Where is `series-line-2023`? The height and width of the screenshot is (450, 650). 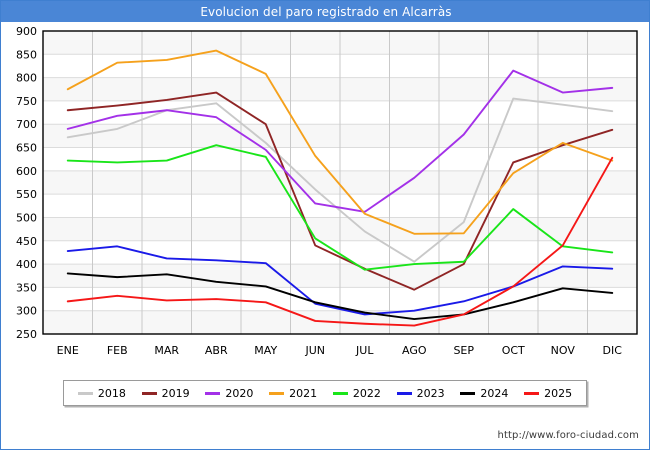 series-line-2023 is located at coordinates (340, 280).